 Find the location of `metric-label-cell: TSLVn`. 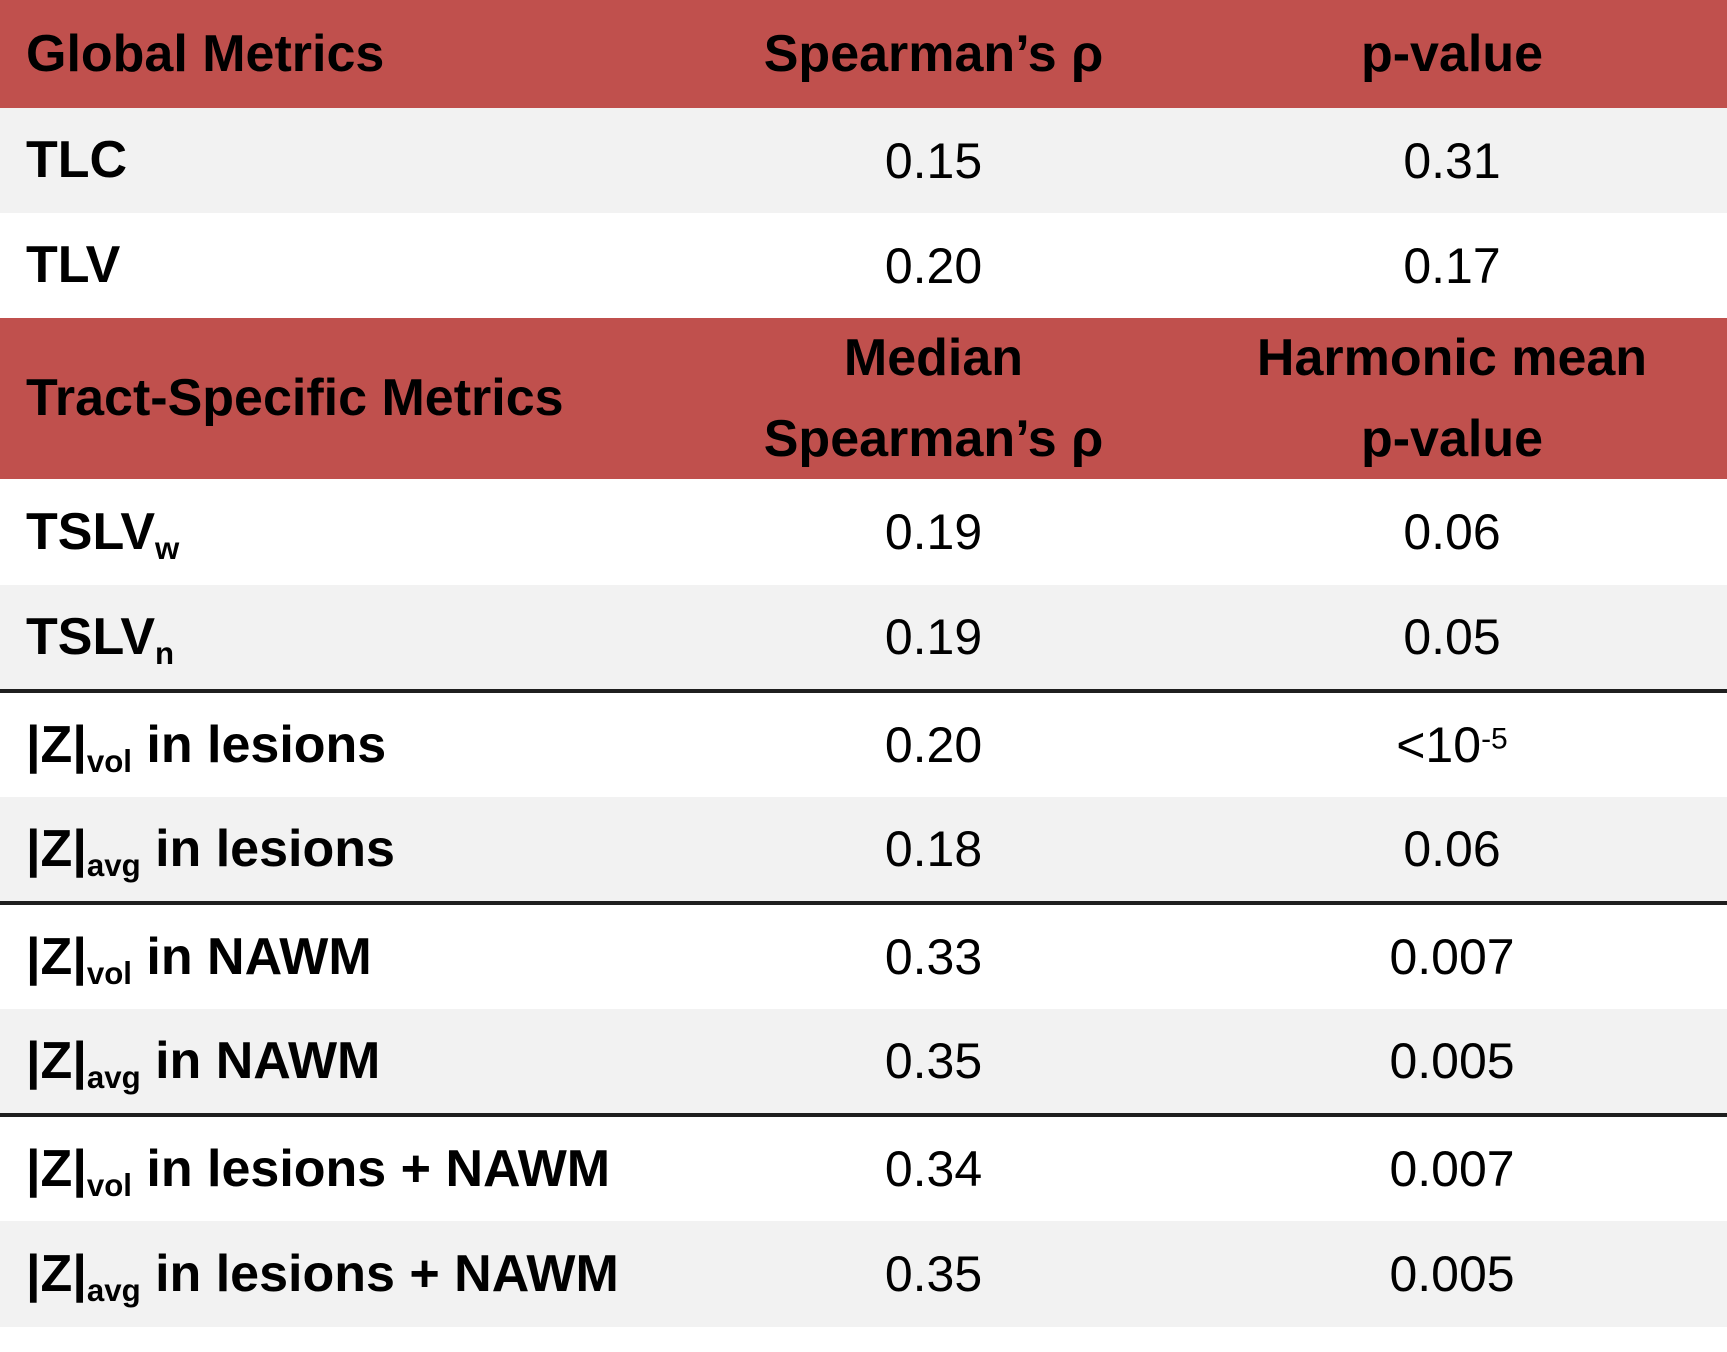

metric-label-cell: TSLVn is located at coordinates (345, 638).